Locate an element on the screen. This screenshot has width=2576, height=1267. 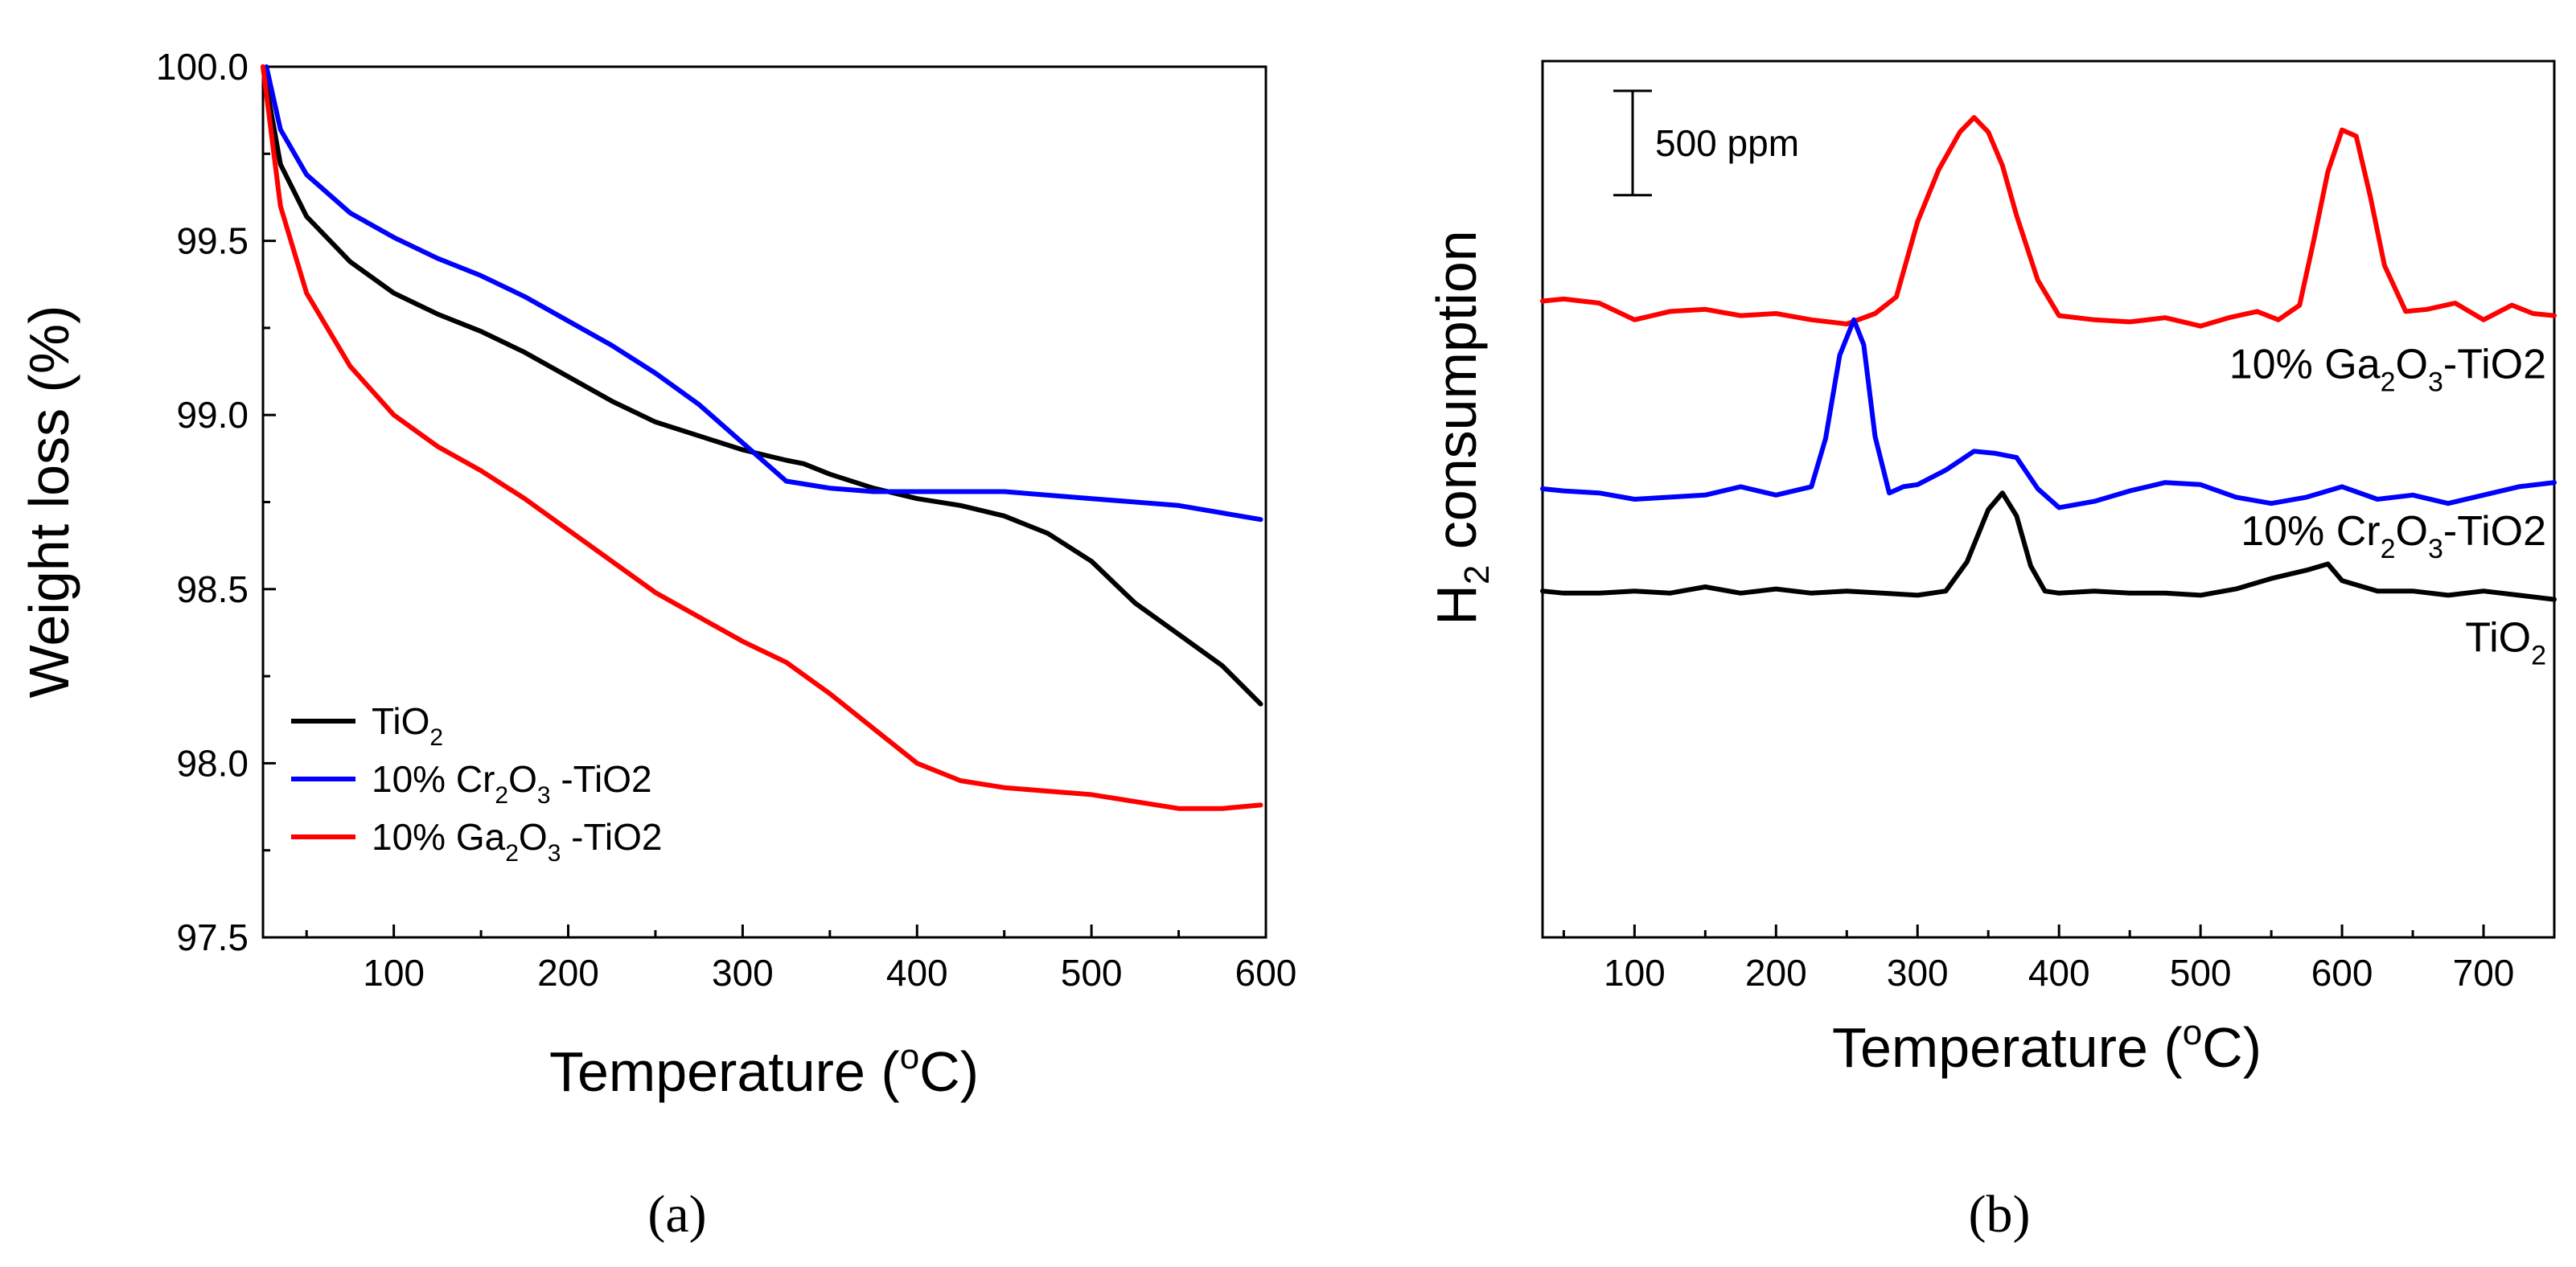
a-legend-label-2-sub1: 2 is located at coordinates (512, 853).